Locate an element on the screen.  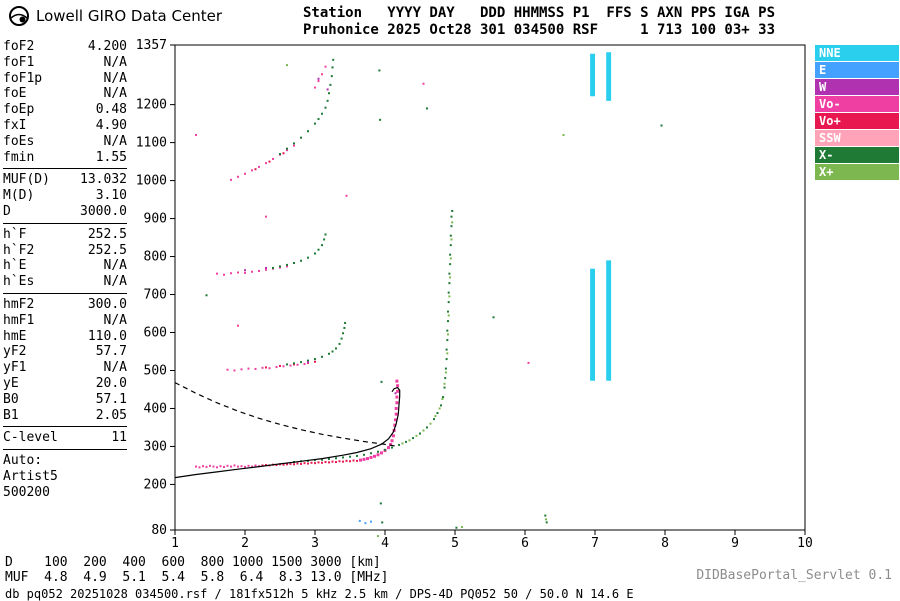
param-value: 4.90 is located at coordinates (111, 125).